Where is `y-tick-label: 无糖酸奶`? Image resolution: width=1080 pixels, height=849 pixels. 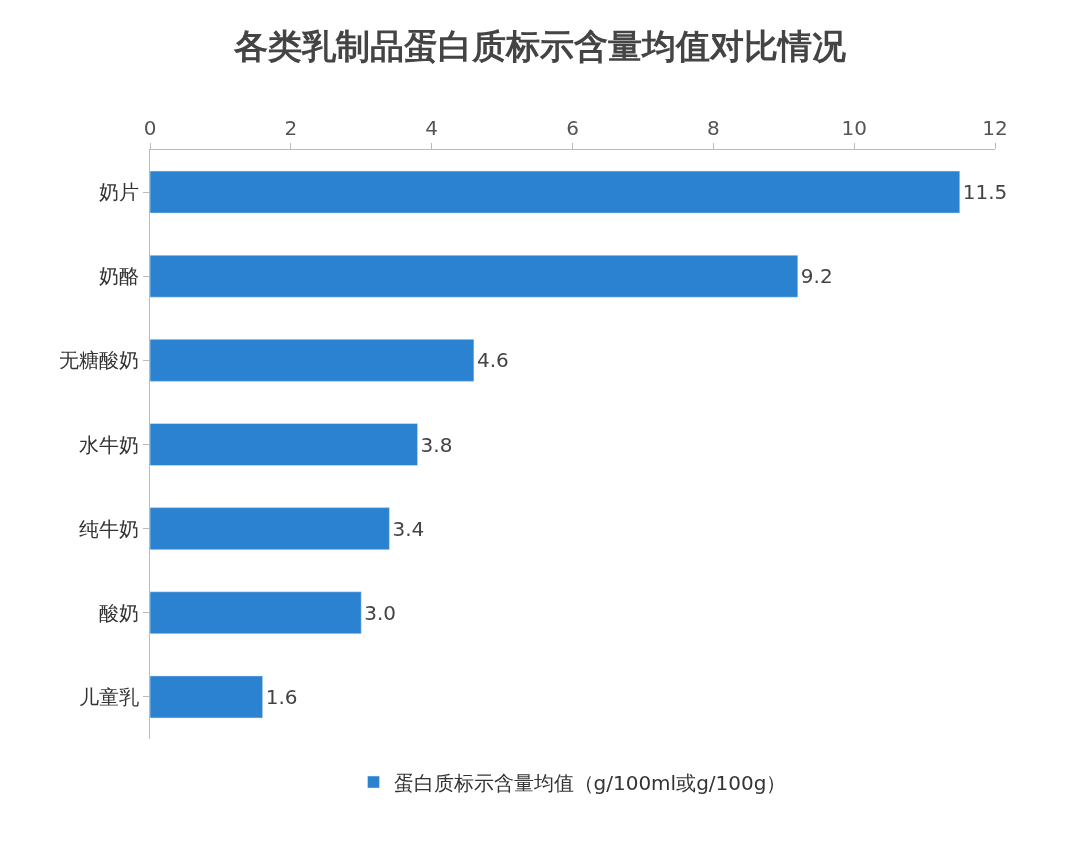 y-tick-label: 无糖酸奶 is located at coordinates (99, 360).